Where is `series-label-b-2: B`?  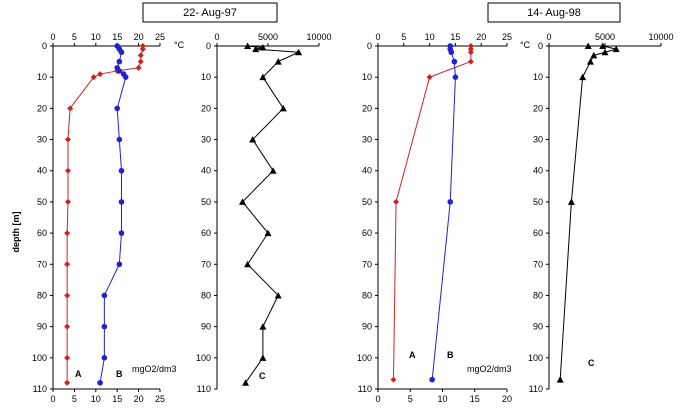 series-label-b-2: B is located at coordinates (450, 355).